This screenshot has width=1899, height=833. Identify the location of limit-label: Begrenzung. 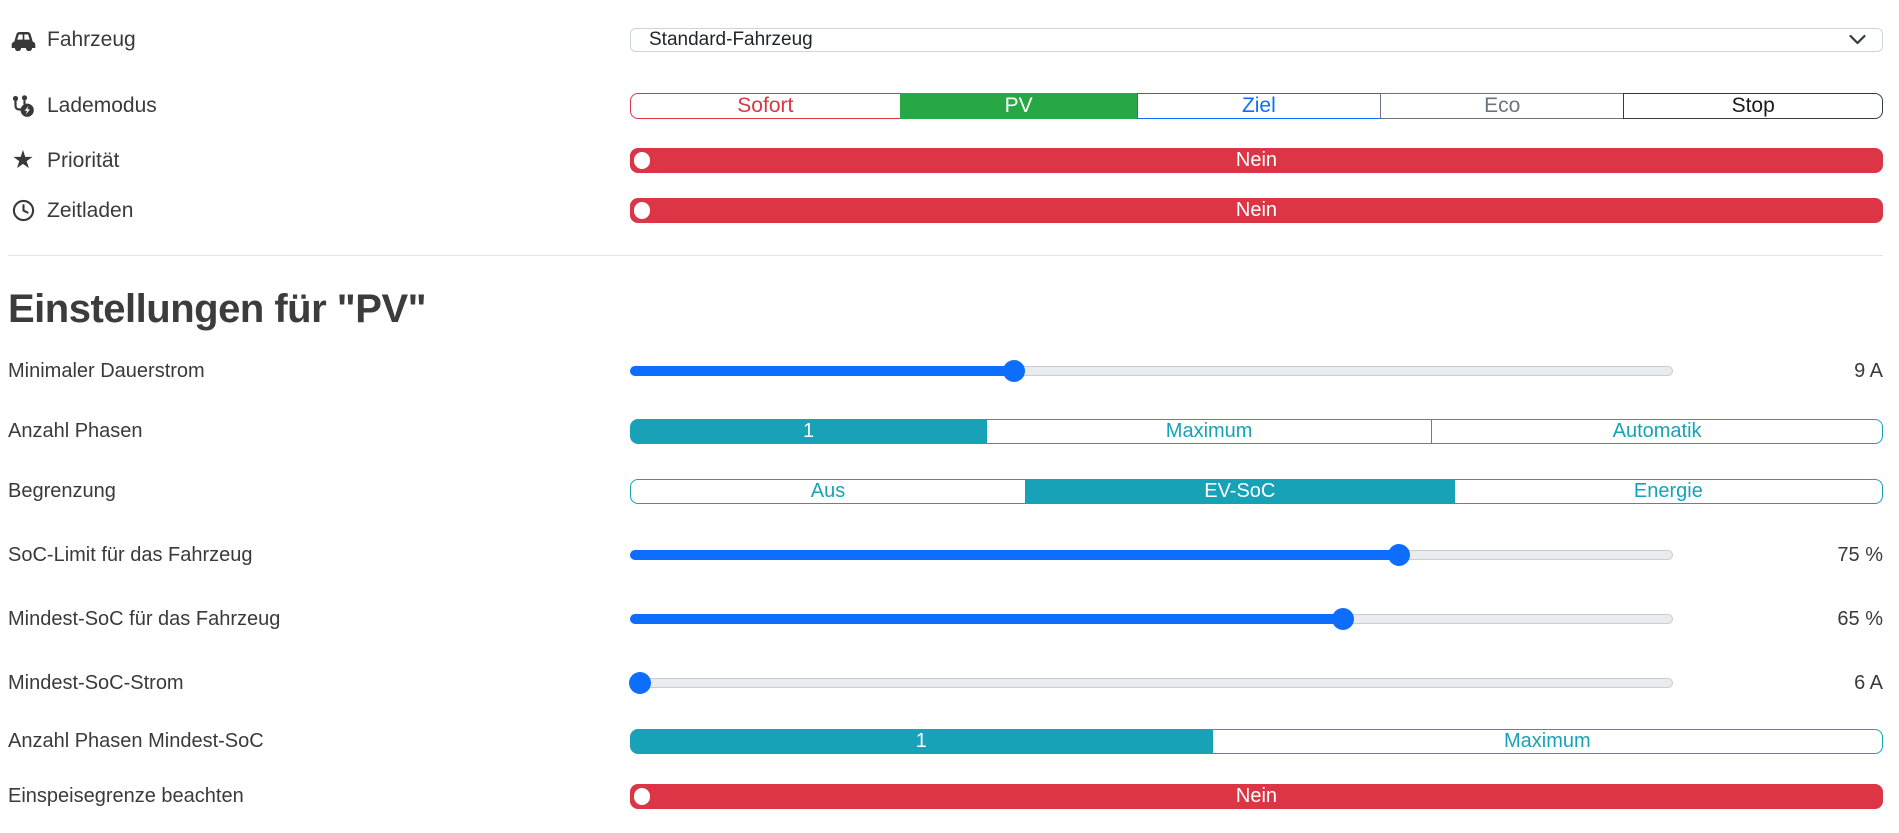
(62, 491).